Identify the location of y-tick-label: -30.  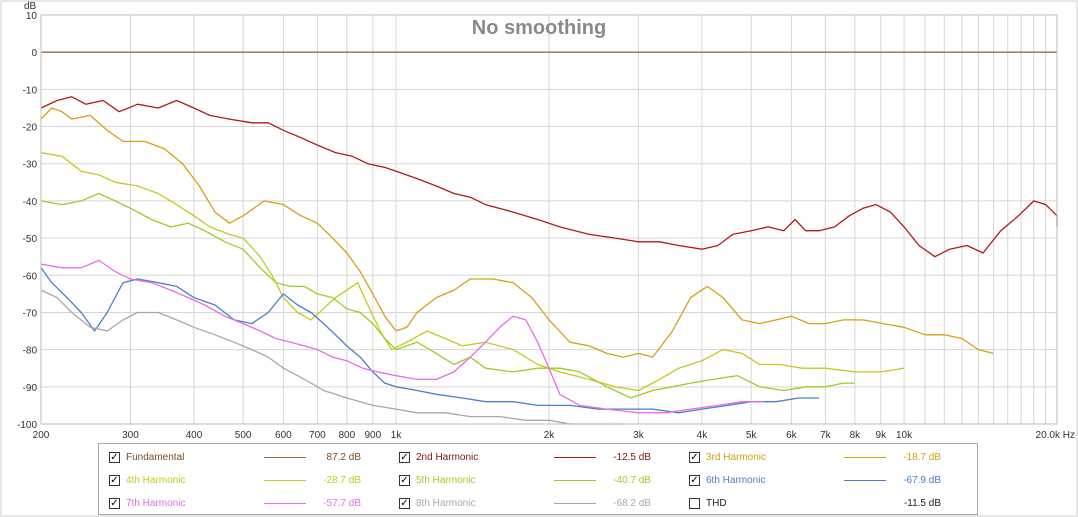
(30, 165).